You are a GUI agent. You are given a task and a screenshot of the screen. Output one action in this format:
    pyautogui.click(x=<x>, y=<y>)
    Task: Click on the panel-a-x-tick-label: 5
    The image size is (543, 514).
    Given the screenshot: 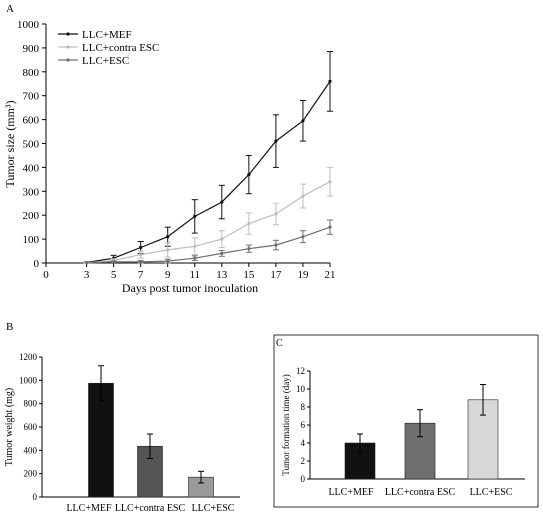 What is the action you would take?
    pyautogui.click(x=114, y=275)
    